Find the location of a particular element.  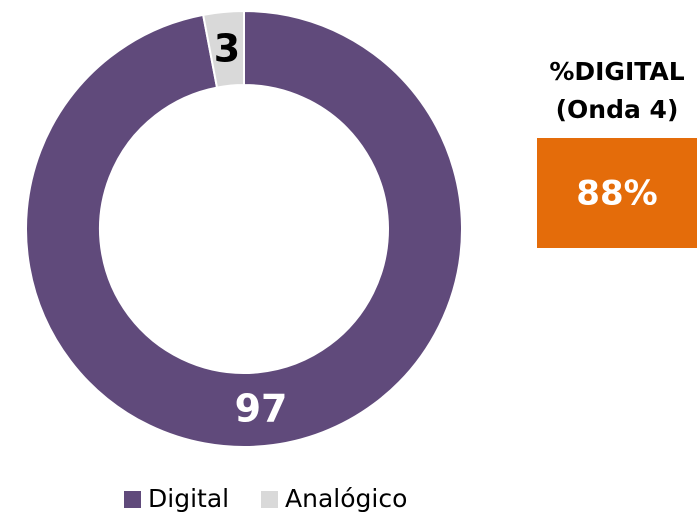

callout-value: 88% is located at coordinates (616, 194).